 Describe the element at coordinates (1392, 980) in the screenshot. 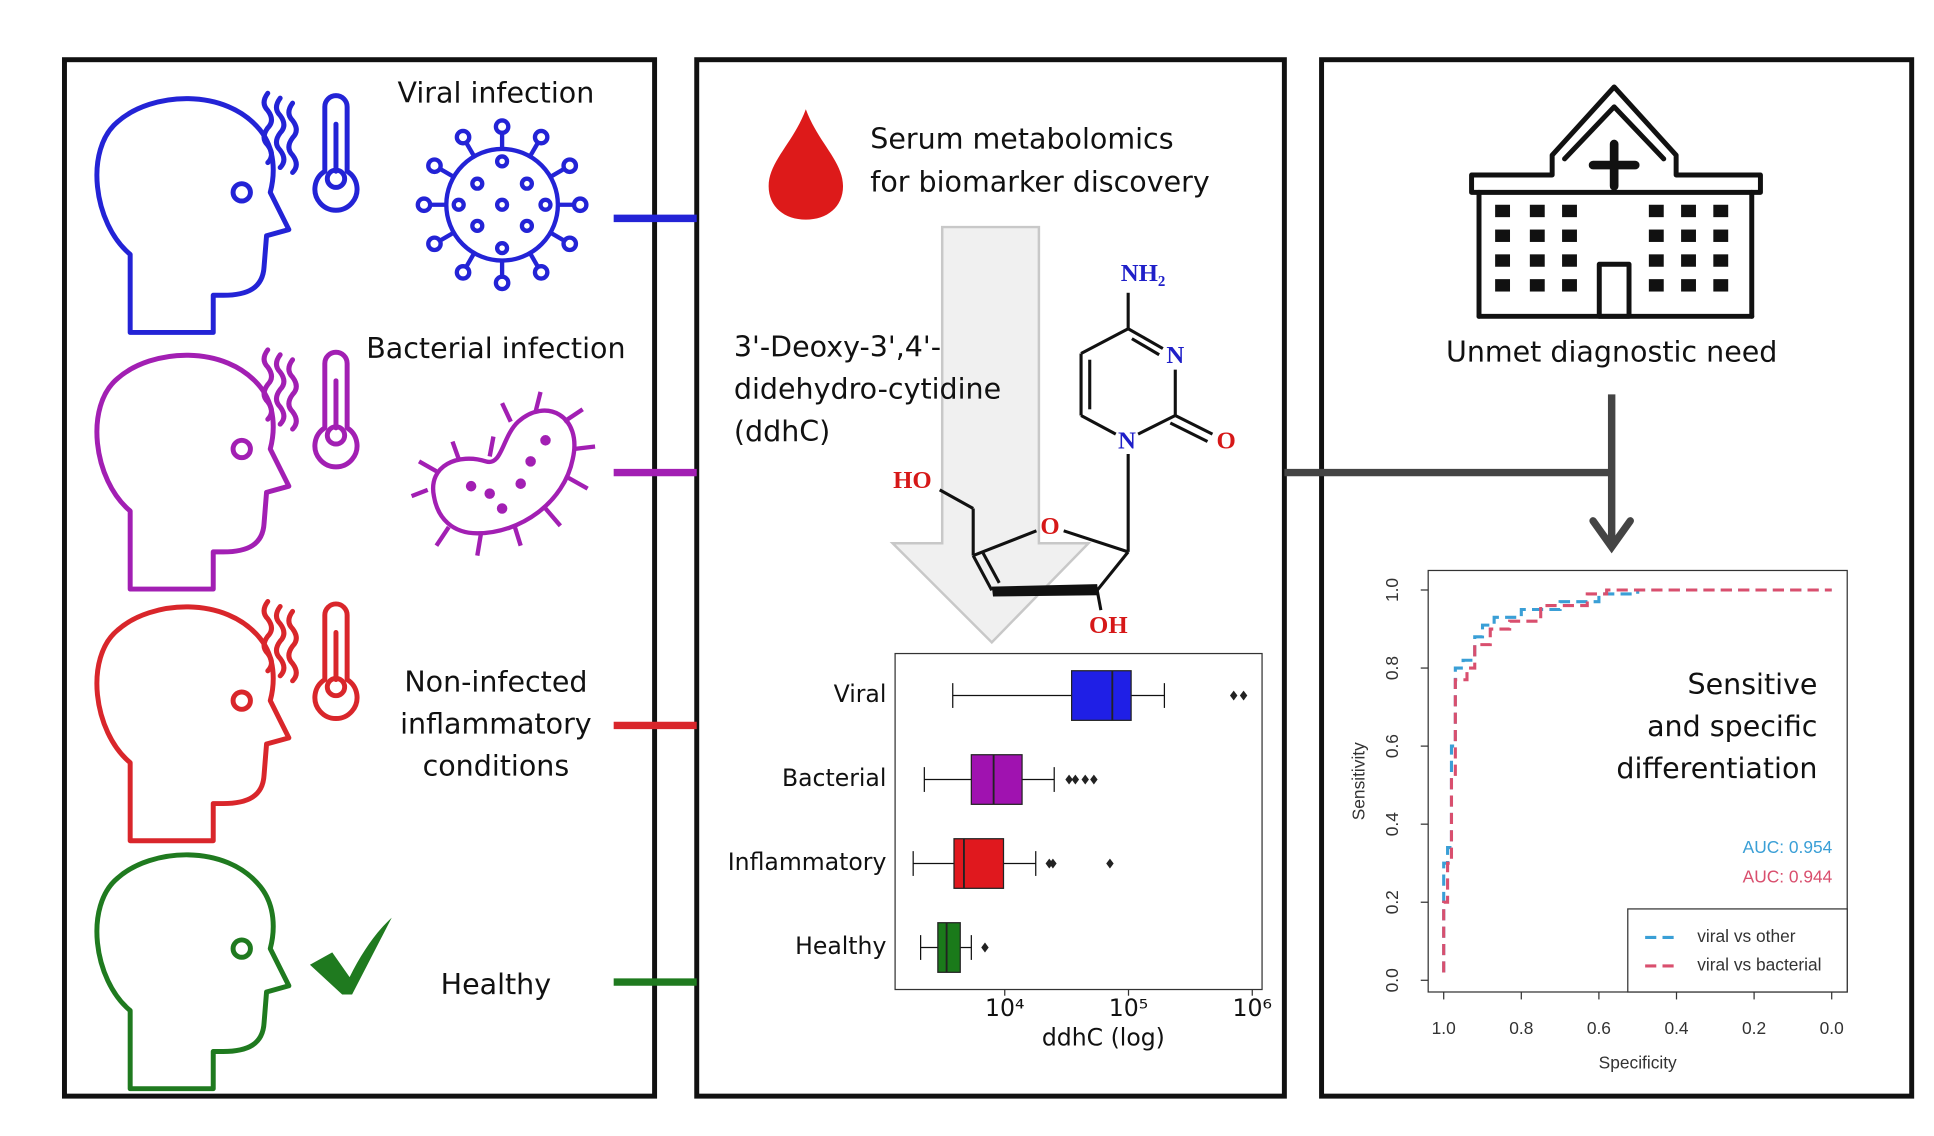

I see `y-tick-label: 0.0` at that location.